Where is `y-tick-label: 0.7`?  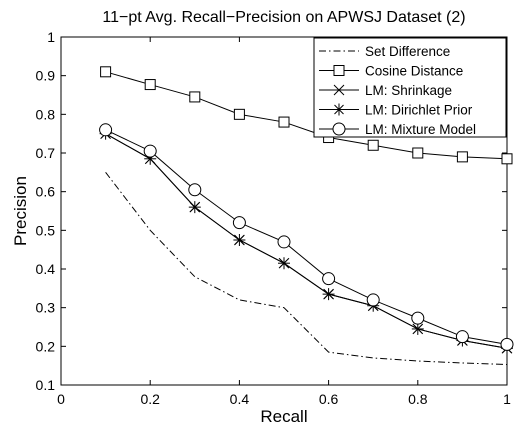 y-tick-label: 0.7 is located at coordinates (46, 153).